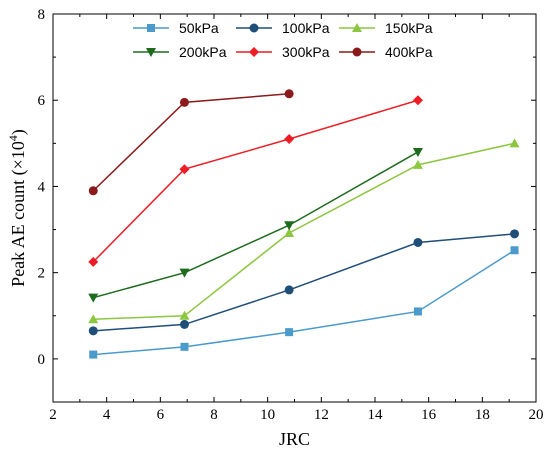  What do you see at coordinates (13, 138) in the screenshot?
I see `y-axis-title-exponent: 4` at bounding box center [13, 138].